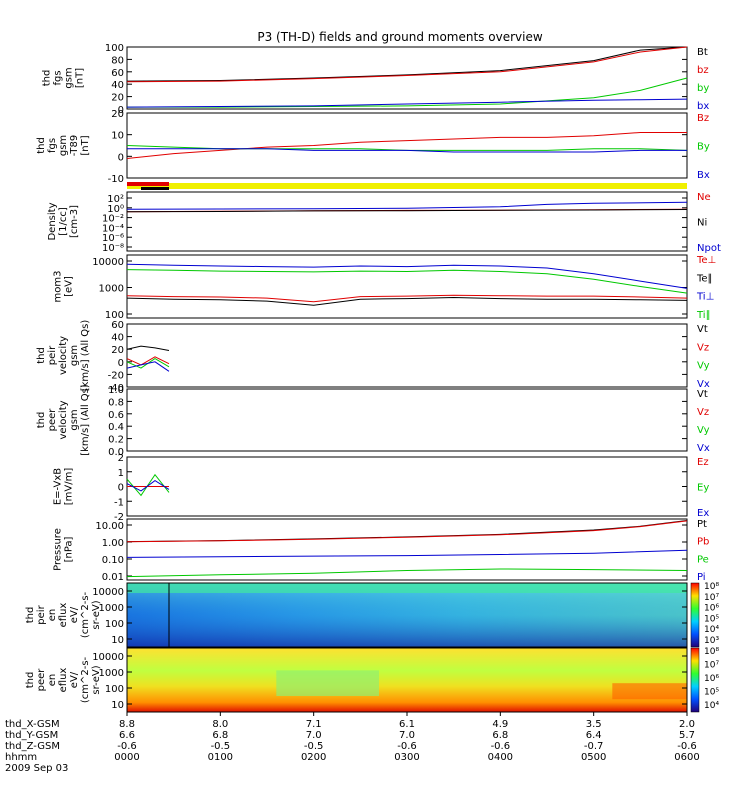 The height and width of the screenshot is (800, 750). Describe the element at coordinates (116, 375) in the screenshot. I see `y-tick-label: -20` at that location.